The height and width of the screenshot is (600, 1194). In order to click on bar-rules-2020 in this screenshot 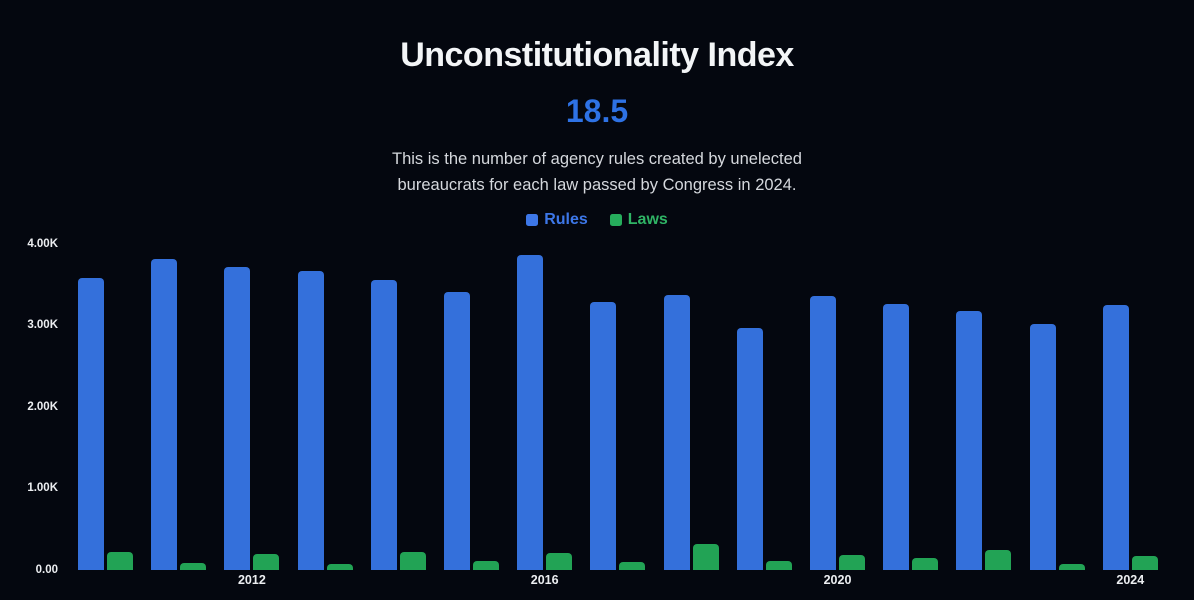, I will do `click(823, 433)`.